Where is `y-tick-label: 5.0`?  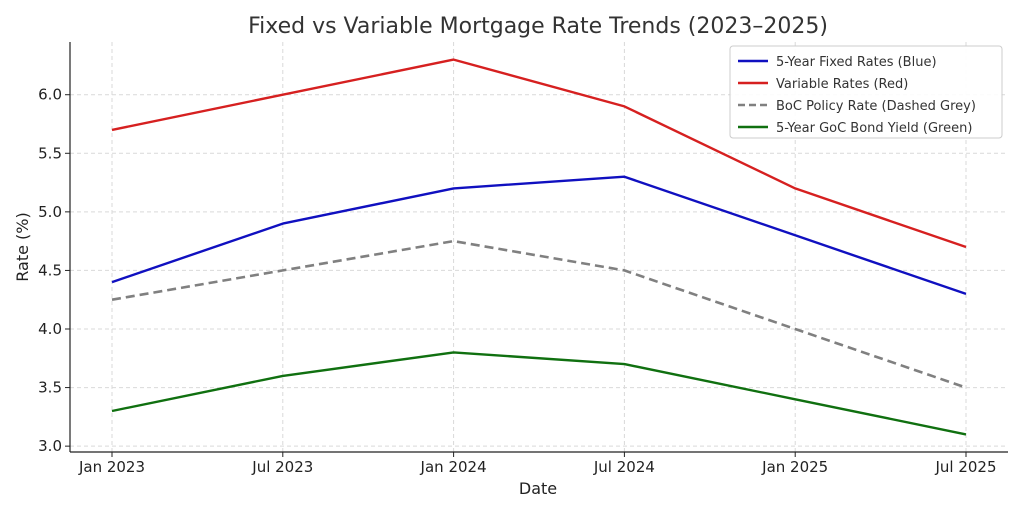
y-tick-label: 5.0 is located at coordinates (50, 212).